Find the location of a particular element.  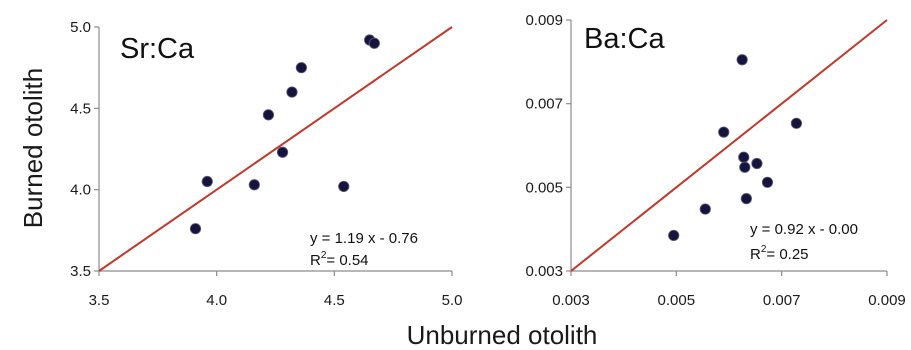

r-squared: R2= 0.25 is located at coordinates (779, 253).